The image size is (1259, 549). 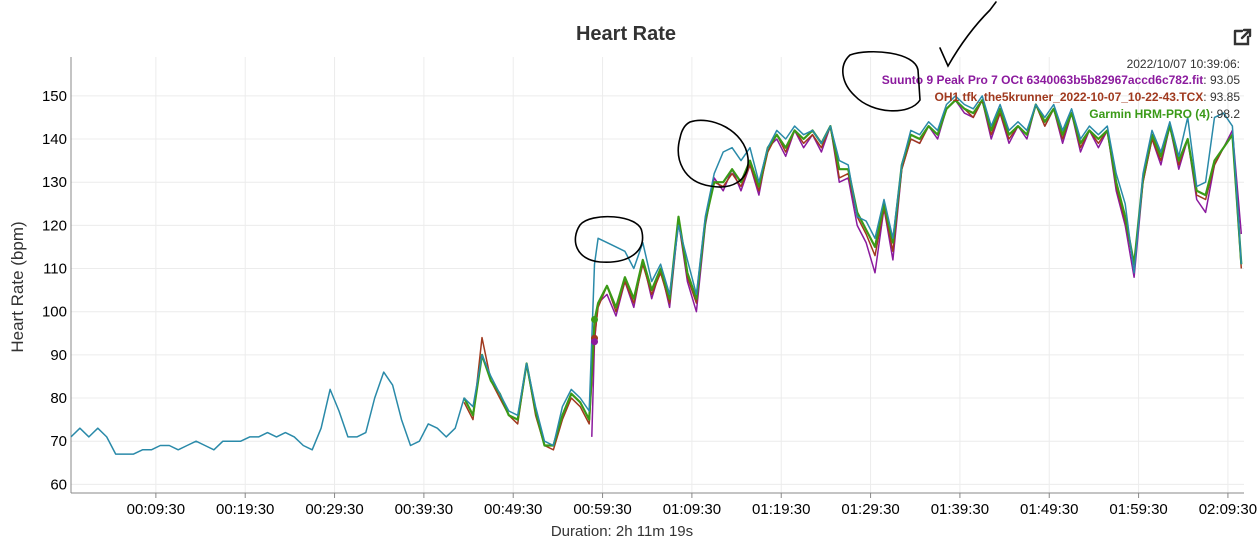 What do you see at coordinates (1149, 114) in the screenshot?
I see `tooltip-row-name: Garmin HRM-PRO (4)` at bounding box center [1149, 114].